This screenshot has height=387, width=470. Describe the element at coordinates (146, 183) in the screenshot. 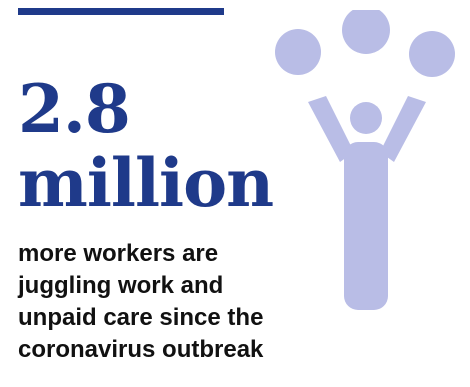

I see `stat-unit: million` at that location.